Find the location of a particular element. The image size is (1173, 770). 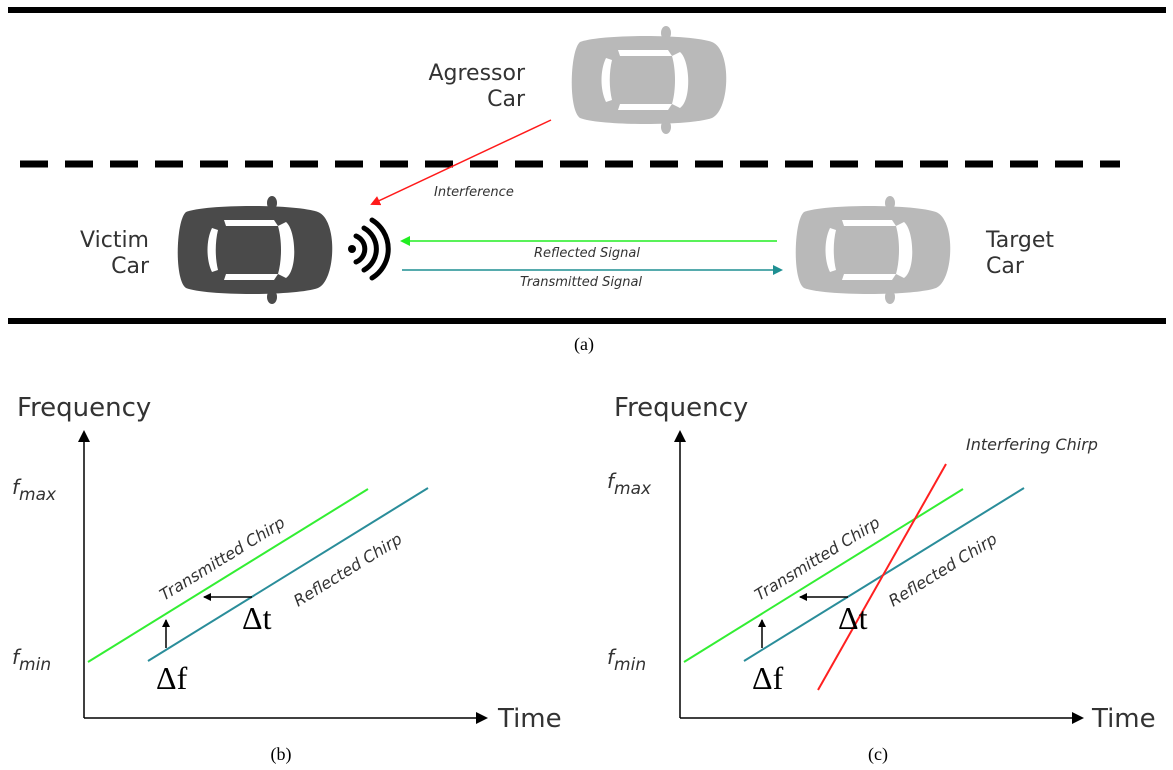

panel-c-fmax-label: fmax is located at coordinates (629, 484).